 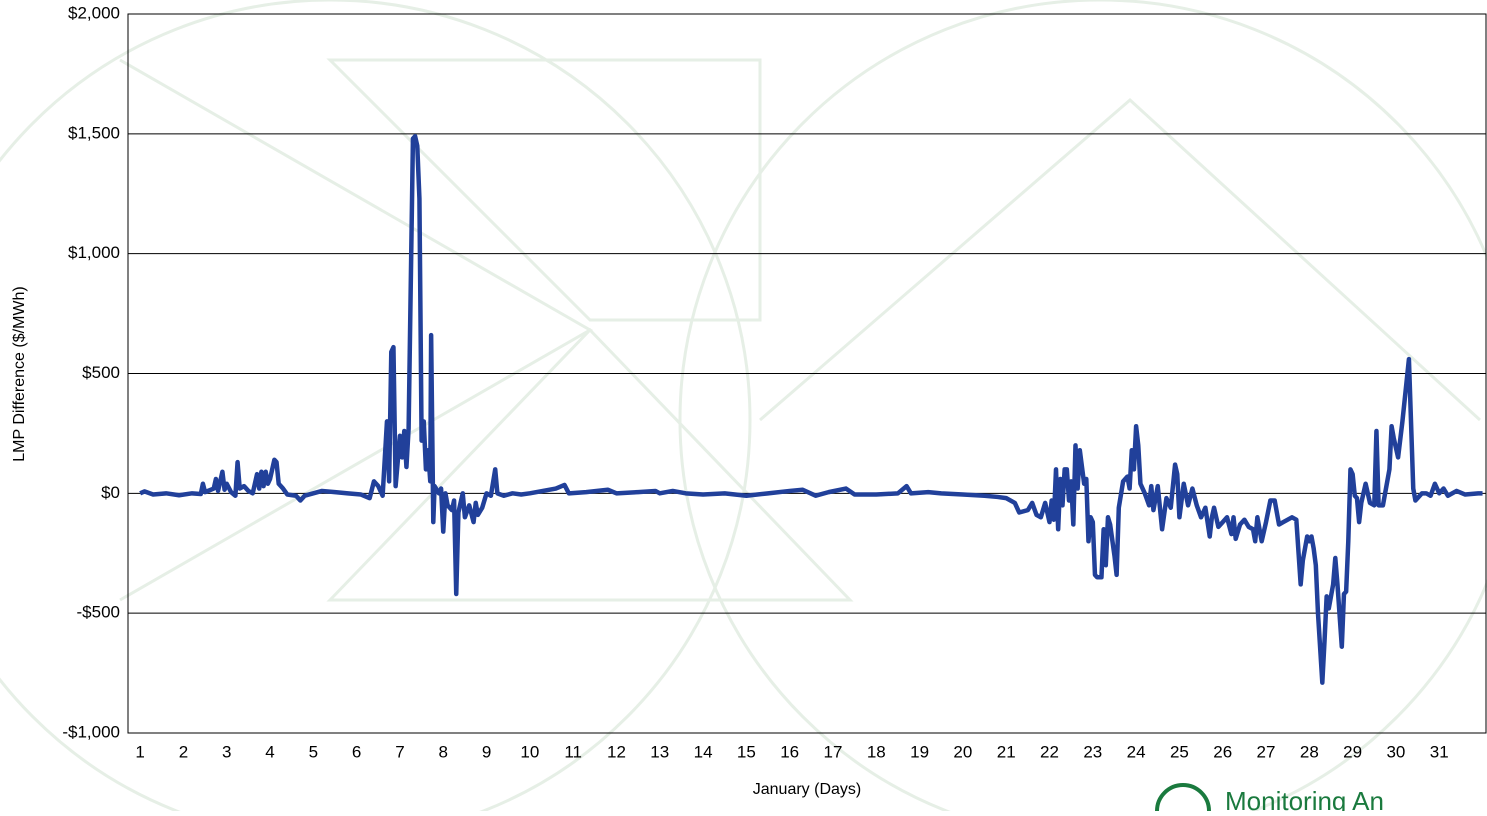 I want to click on x-tick-label: 19, so click(x=919, y=751).